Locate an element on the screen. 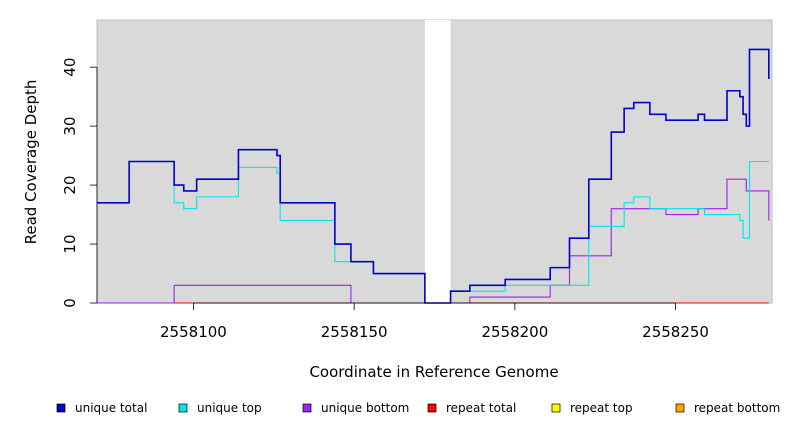 The height and width of the screenshot is (432, 792). legend-label: unique bottom is located at coordinates (365, 408).